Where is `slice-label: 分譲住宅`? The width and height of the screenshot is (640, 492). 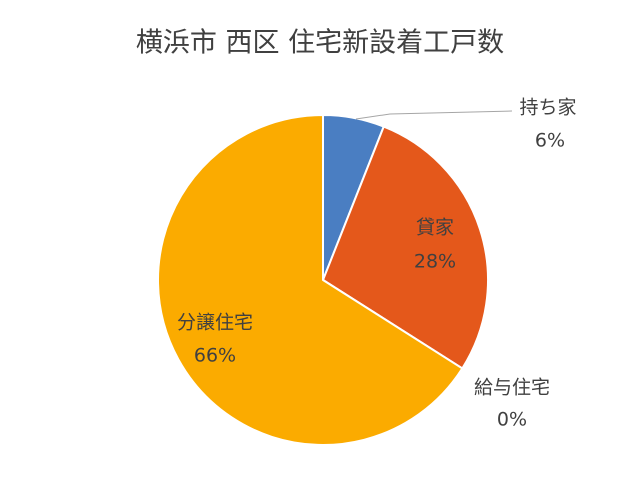 slice-label: 分譲住宅 is located at coordinates (215, 323).